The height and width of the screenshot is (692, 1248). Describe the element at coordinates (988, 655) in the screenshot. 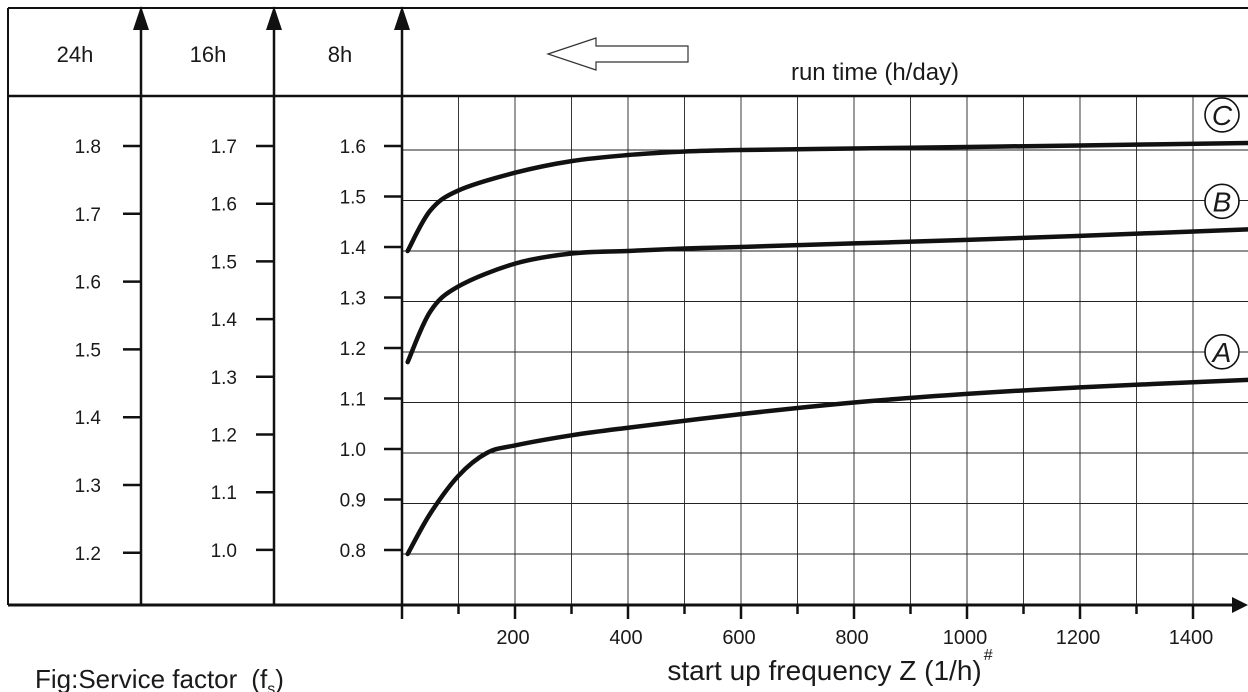

I see `x-axis-label-mark: #` at that location.